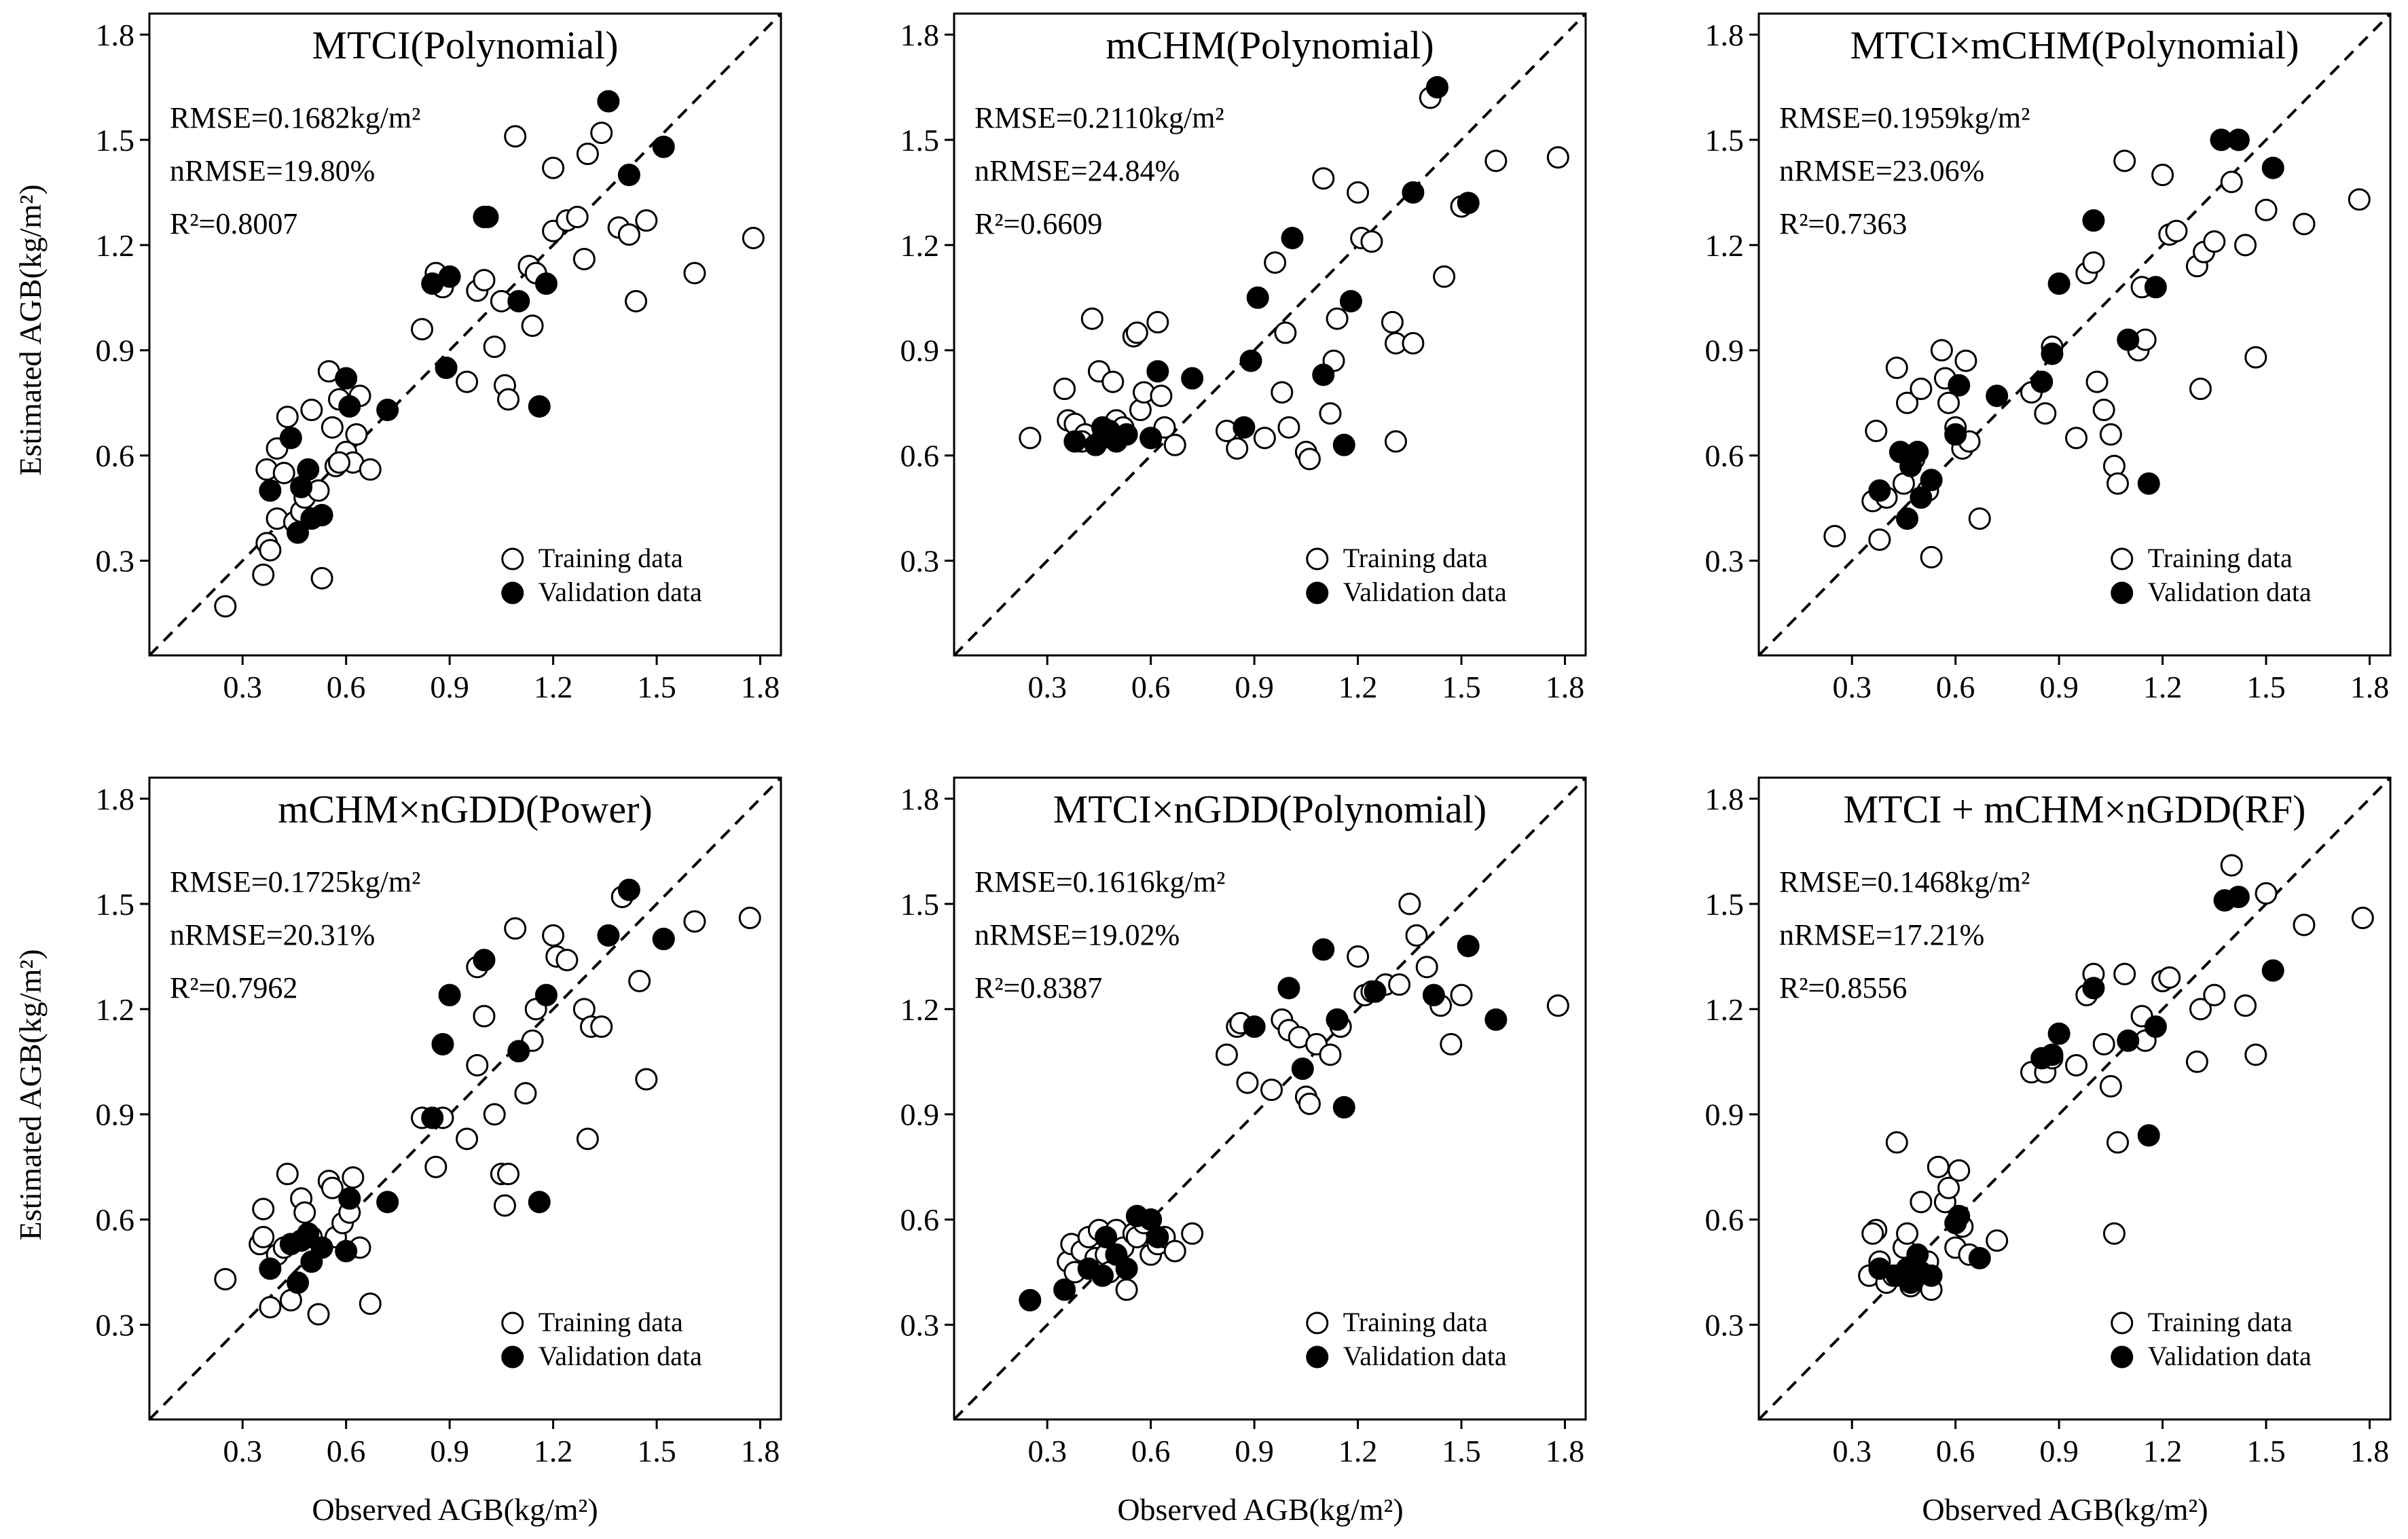  I want to click on panel-title: mCHM×nGDD(Power), so click(465, 809).